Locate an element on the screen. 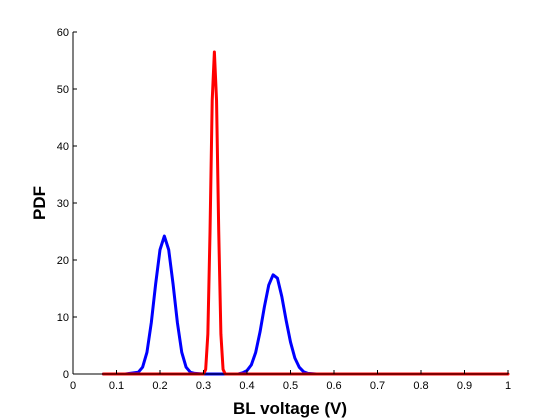  y-ticks: 0 10 20 30 40 50 60 is located at coordinates (67, 204).